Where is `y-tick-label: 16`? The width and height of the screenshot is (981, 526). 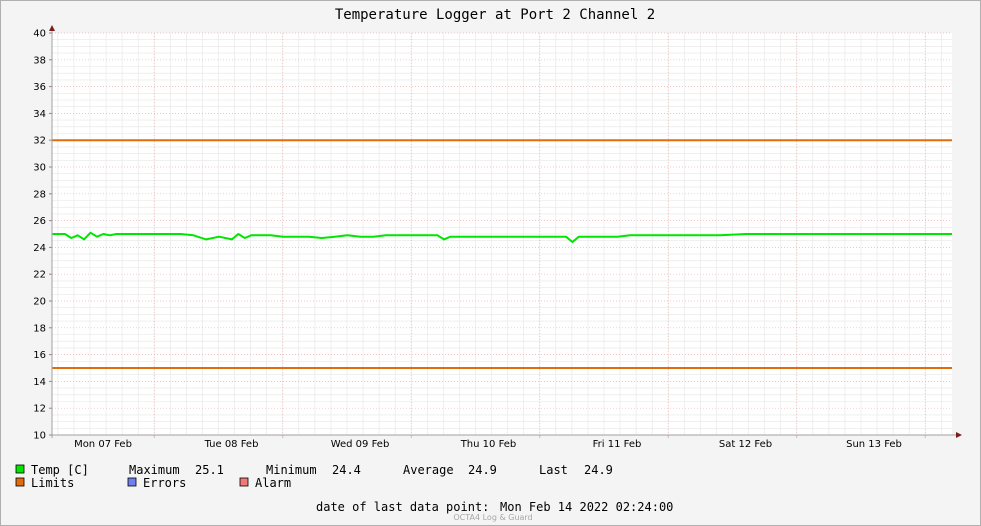 y-tick-label: 16 is located at coordinates (39, 355).